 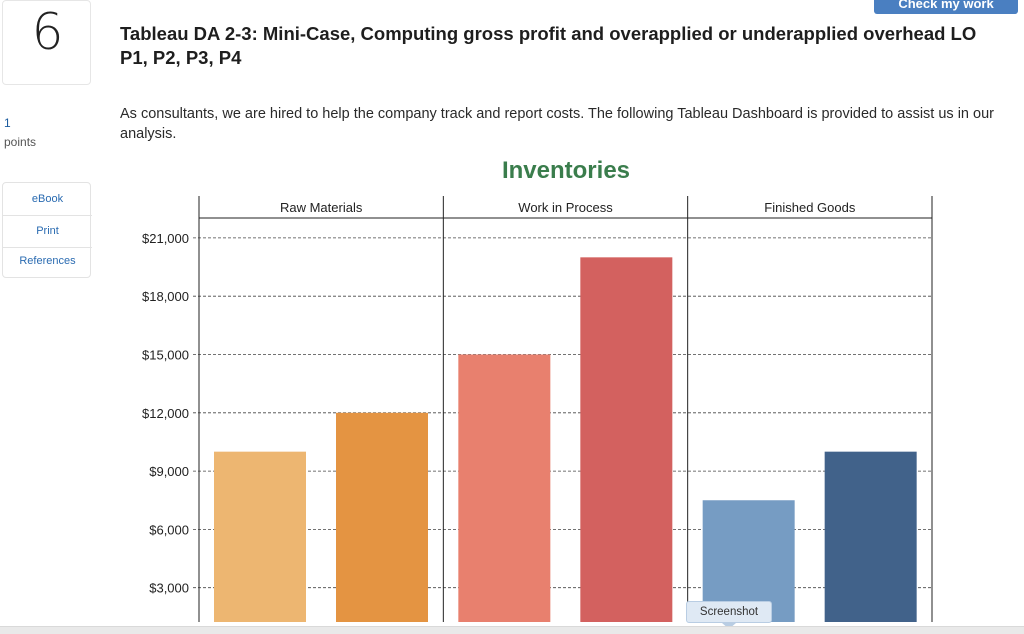 What do you see at coordinates (566, 170) in the screenshot?
I see `chart-title: Inventories` at bounding box center [566, 170].